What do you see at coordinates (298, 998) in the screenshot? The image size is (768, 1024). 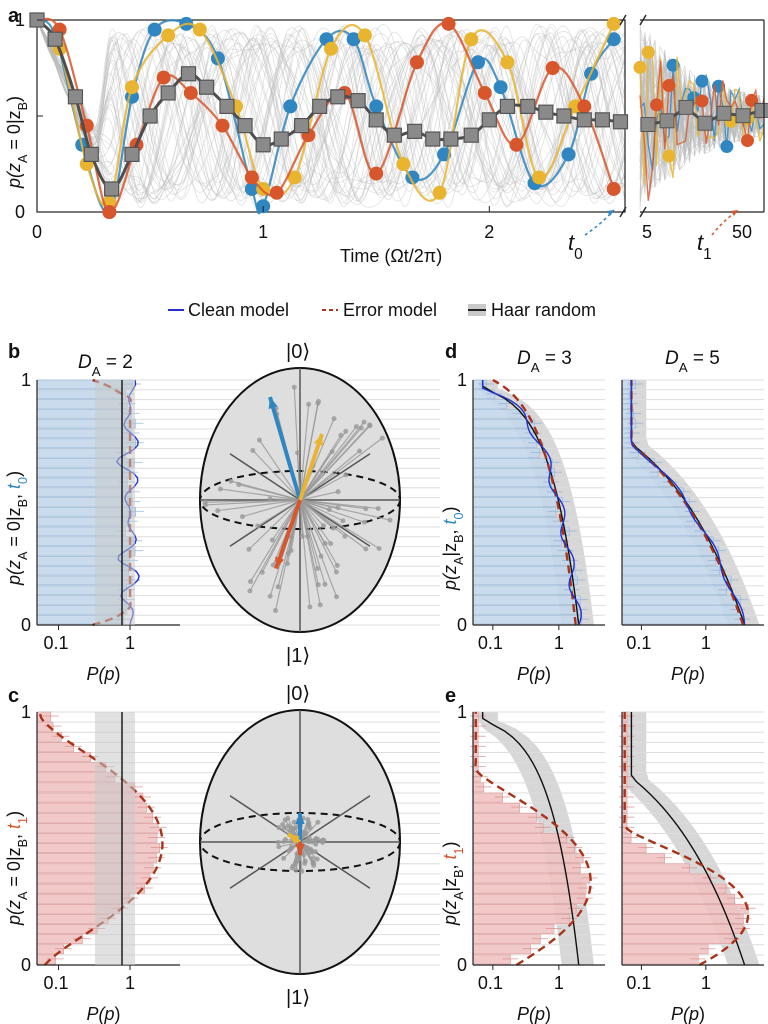 I see `bloch-label-1: |1⟩` at bounding box center [298, 998].